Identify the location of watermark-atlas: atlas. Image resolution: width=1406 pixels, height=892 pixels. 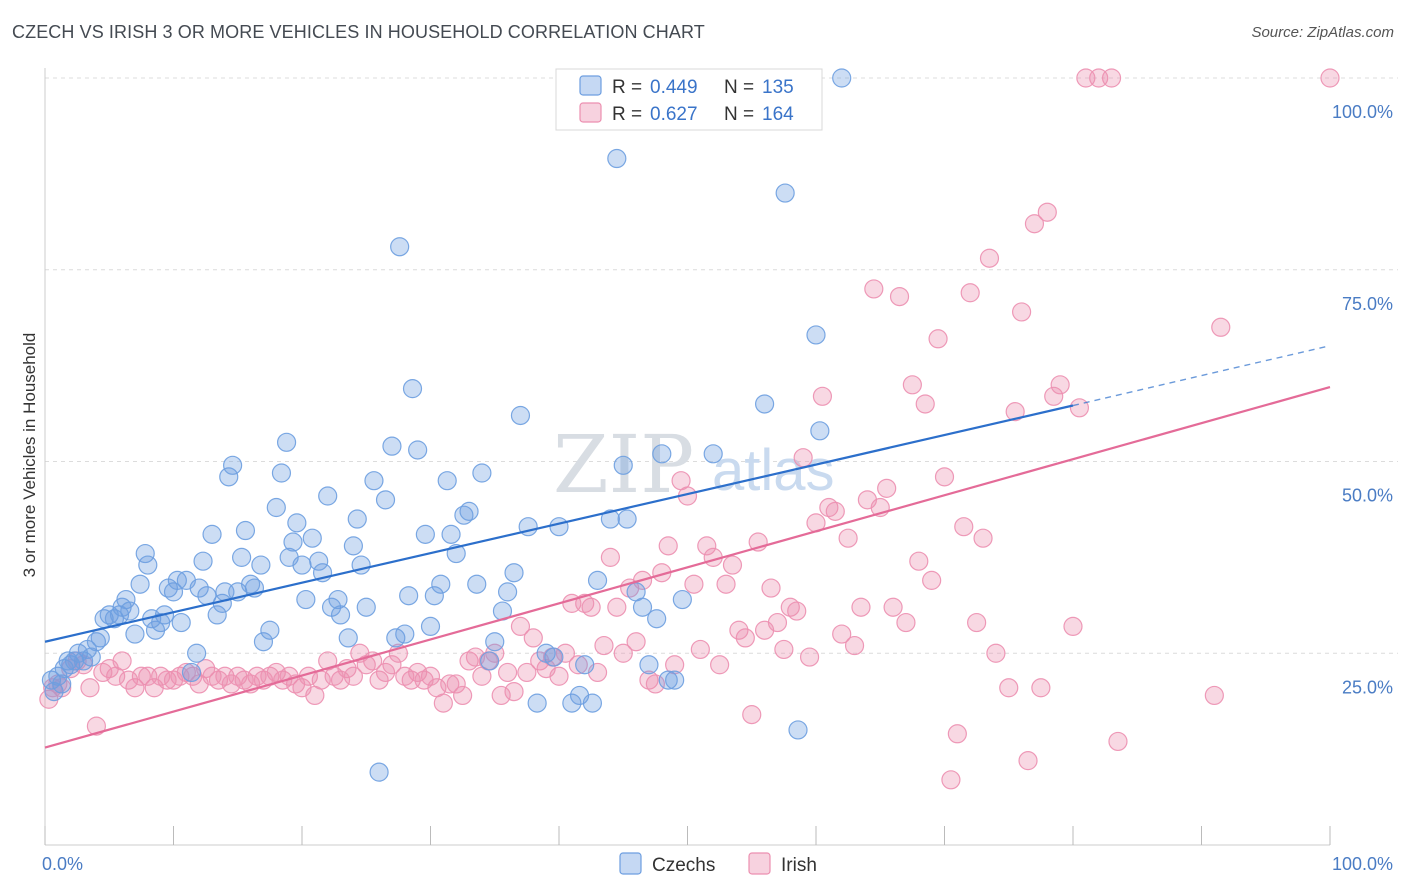
(773, 470).